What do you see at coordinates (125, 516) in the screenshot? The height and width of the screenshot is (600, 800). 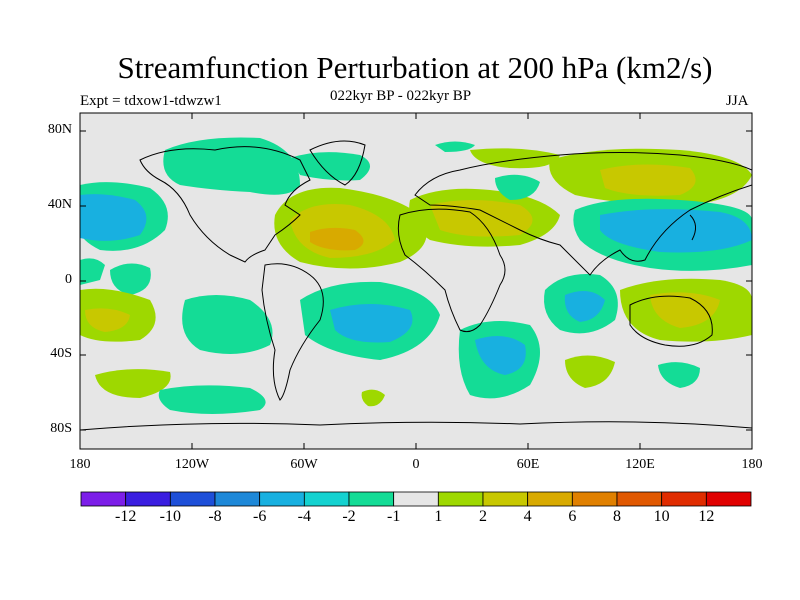 I see `colorbar-label: -12` at bounding box center [125, 516].